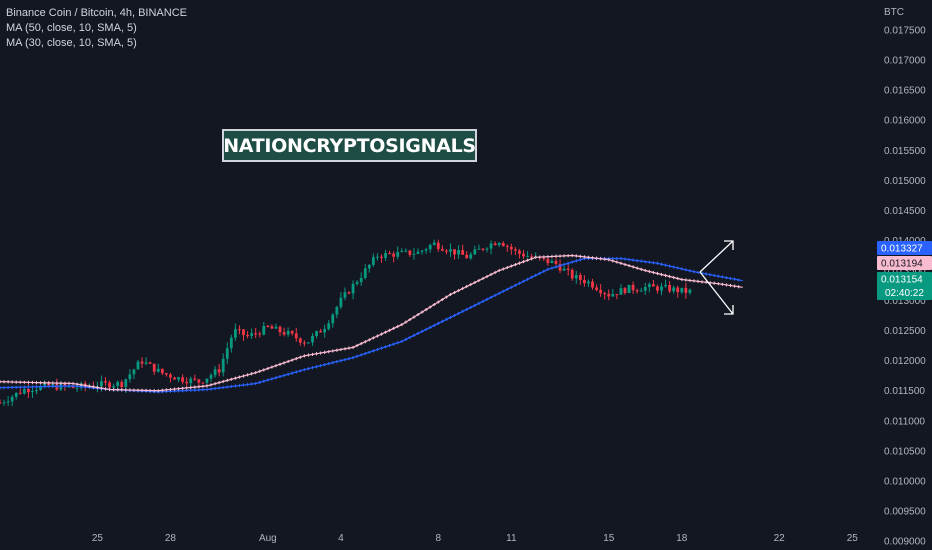  What do you see at coordinates (439, 538) in the screenshot?
I see `x-tick-label: 8` at bounding box center [439, 538].